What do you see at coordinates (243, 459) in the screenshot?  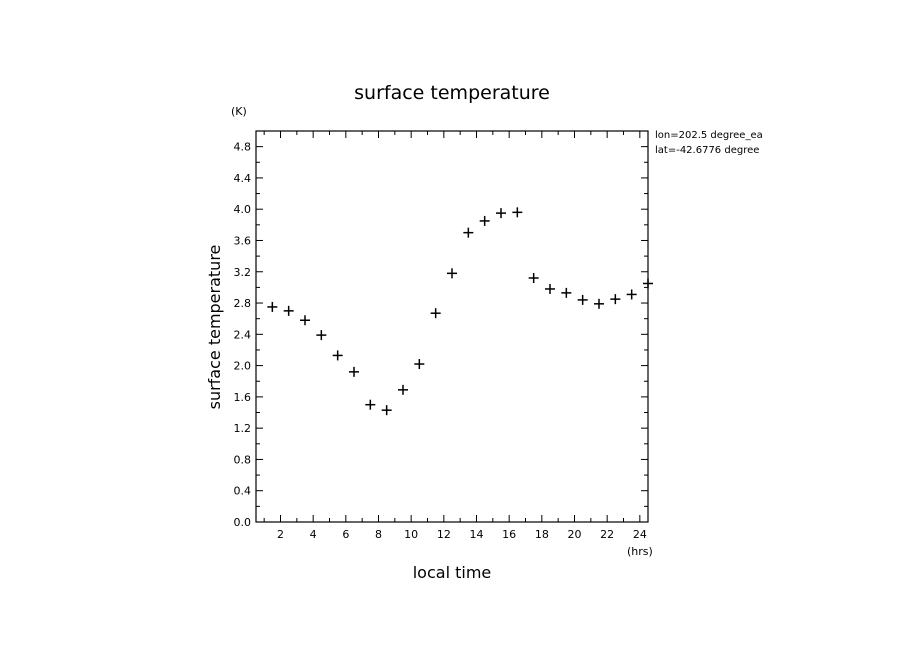 I see `y-tick-label: 0.8` at bounding box center [243, 459].